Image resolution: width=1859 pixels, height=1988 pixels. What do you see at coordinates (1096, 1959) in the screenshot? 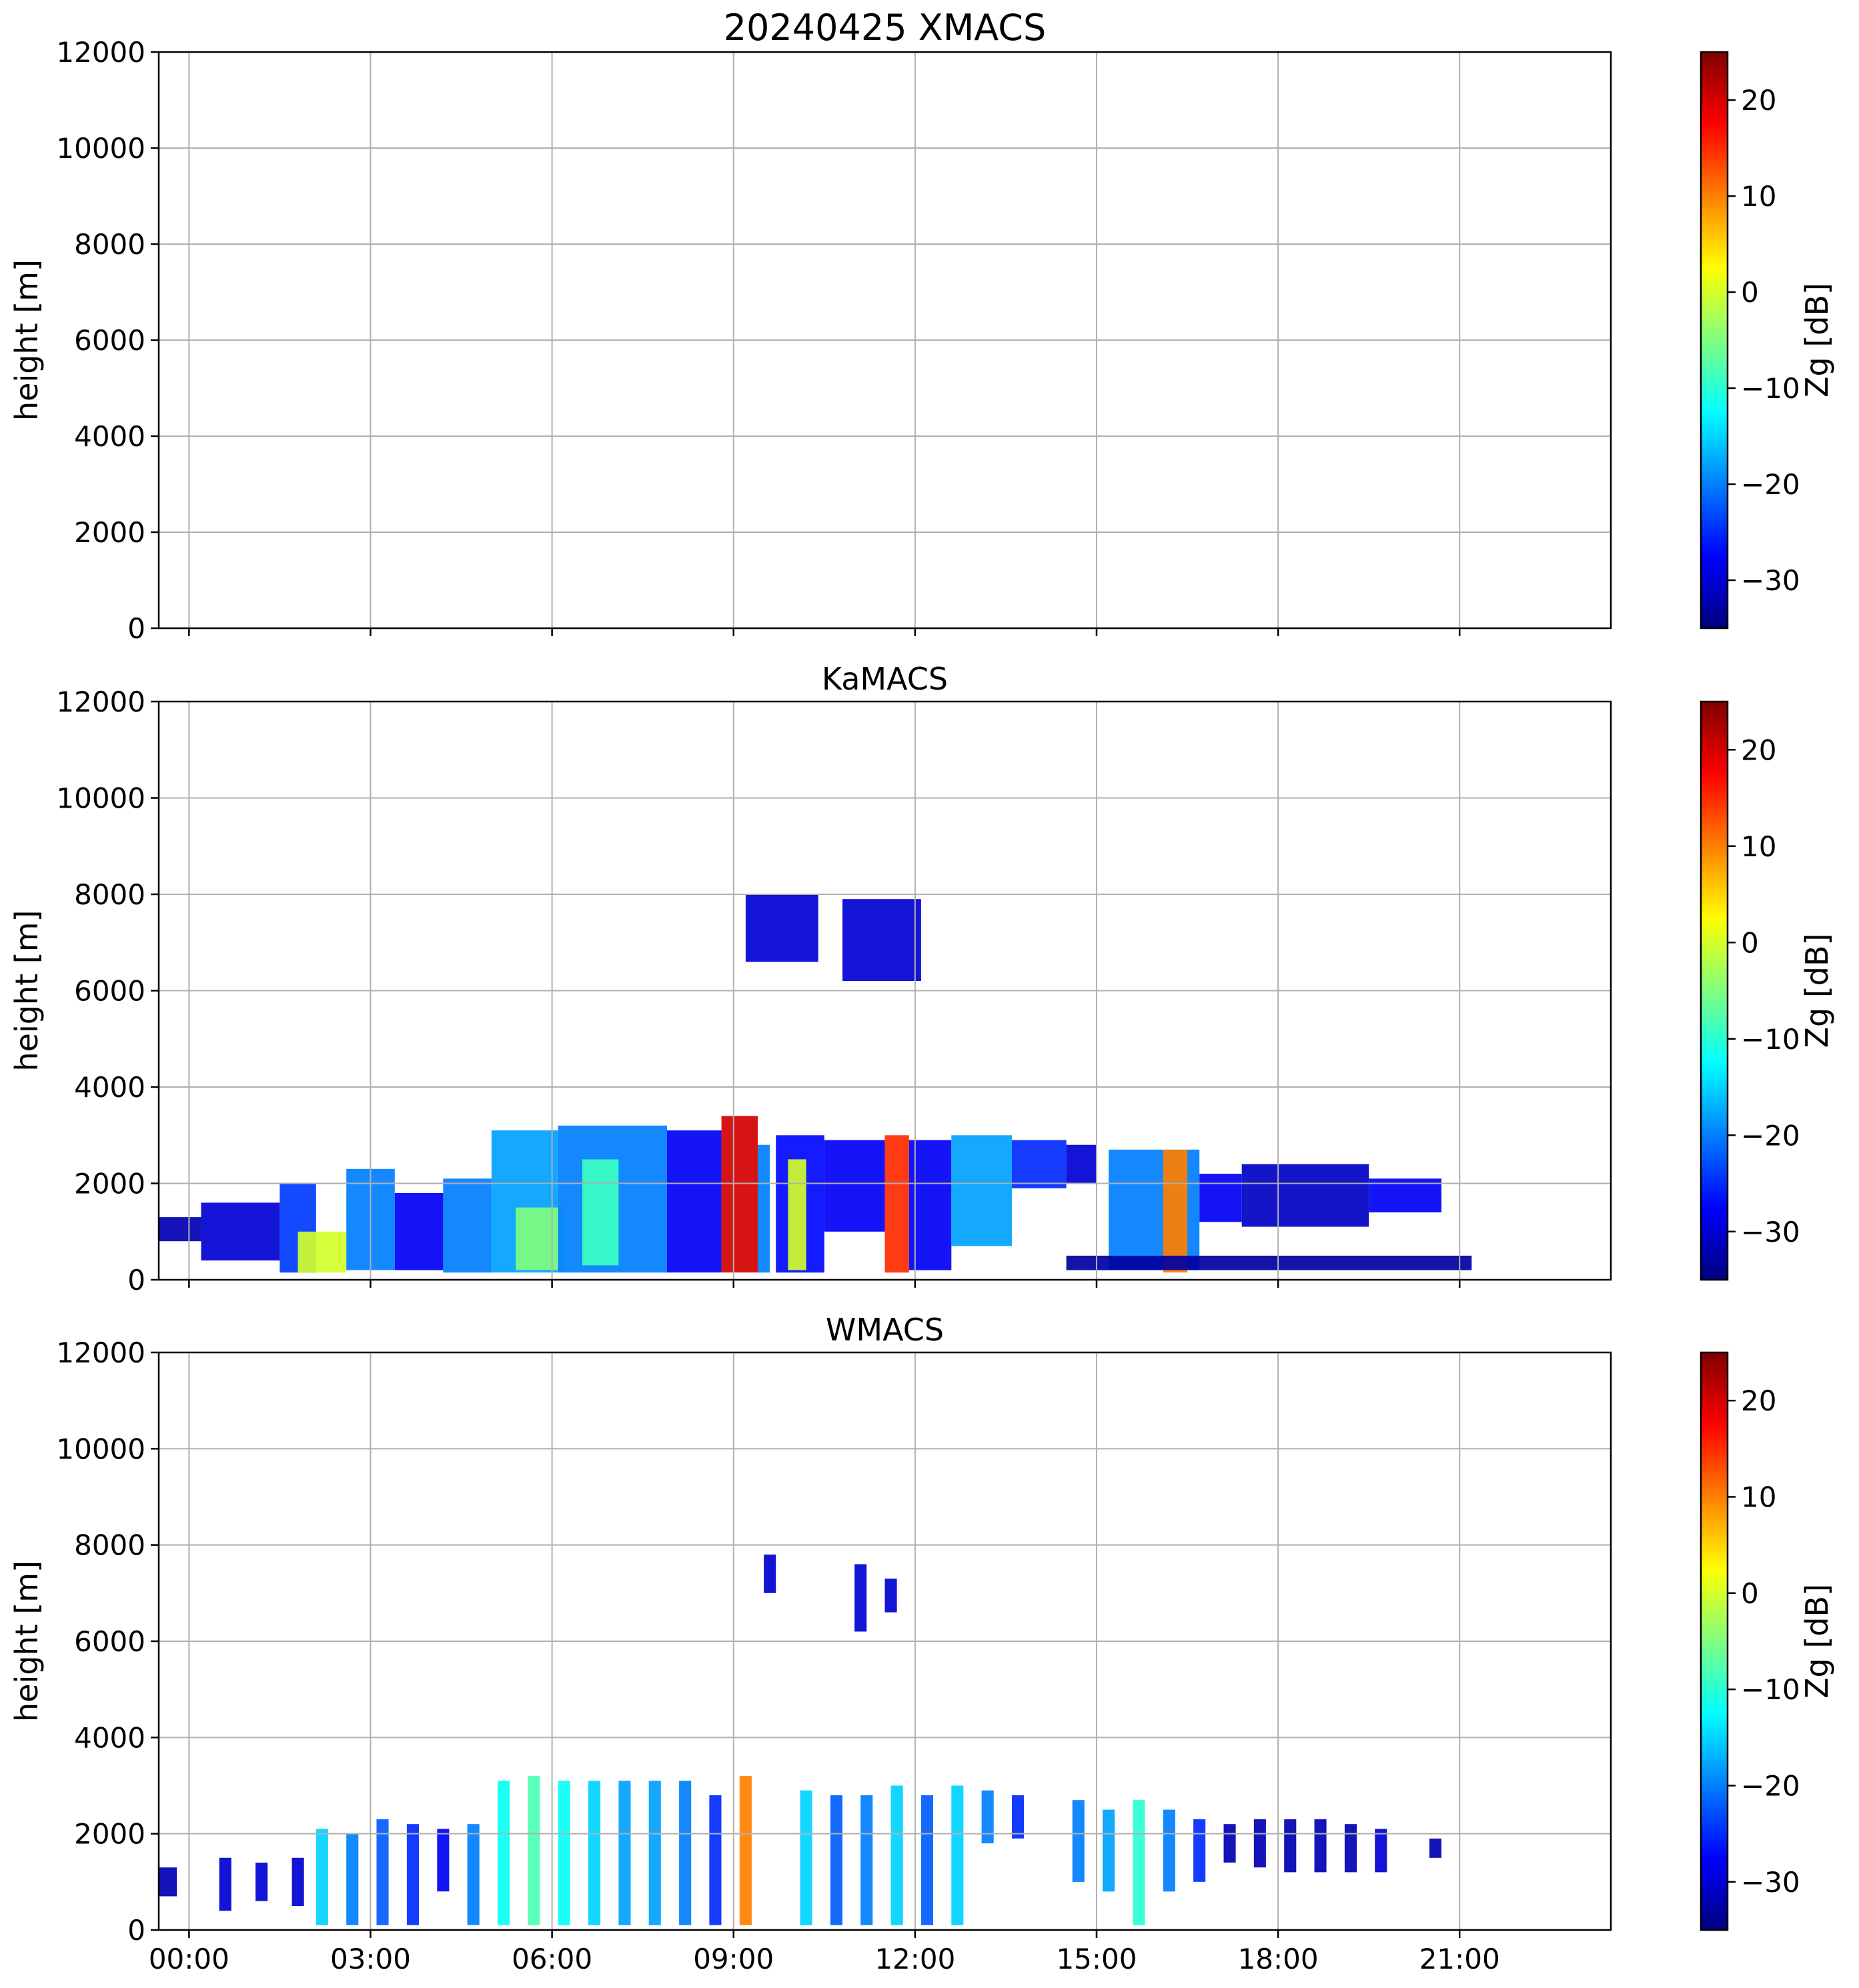
I see `x-tick-label: 15:00` at bounding box center [1096, 1959].